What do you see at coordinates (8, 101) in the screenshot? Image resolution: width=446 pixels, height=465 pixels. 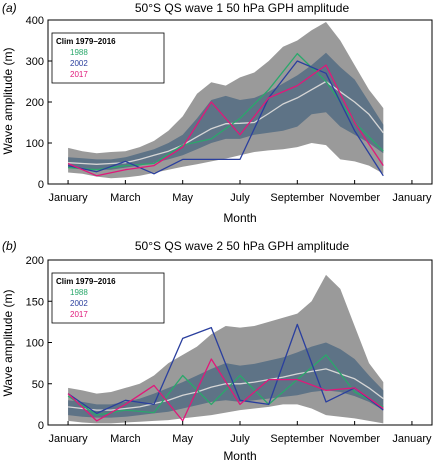 I see `panel-a-y-axis-label: Wave amplitude (m)` at bounding box center [8, 101].